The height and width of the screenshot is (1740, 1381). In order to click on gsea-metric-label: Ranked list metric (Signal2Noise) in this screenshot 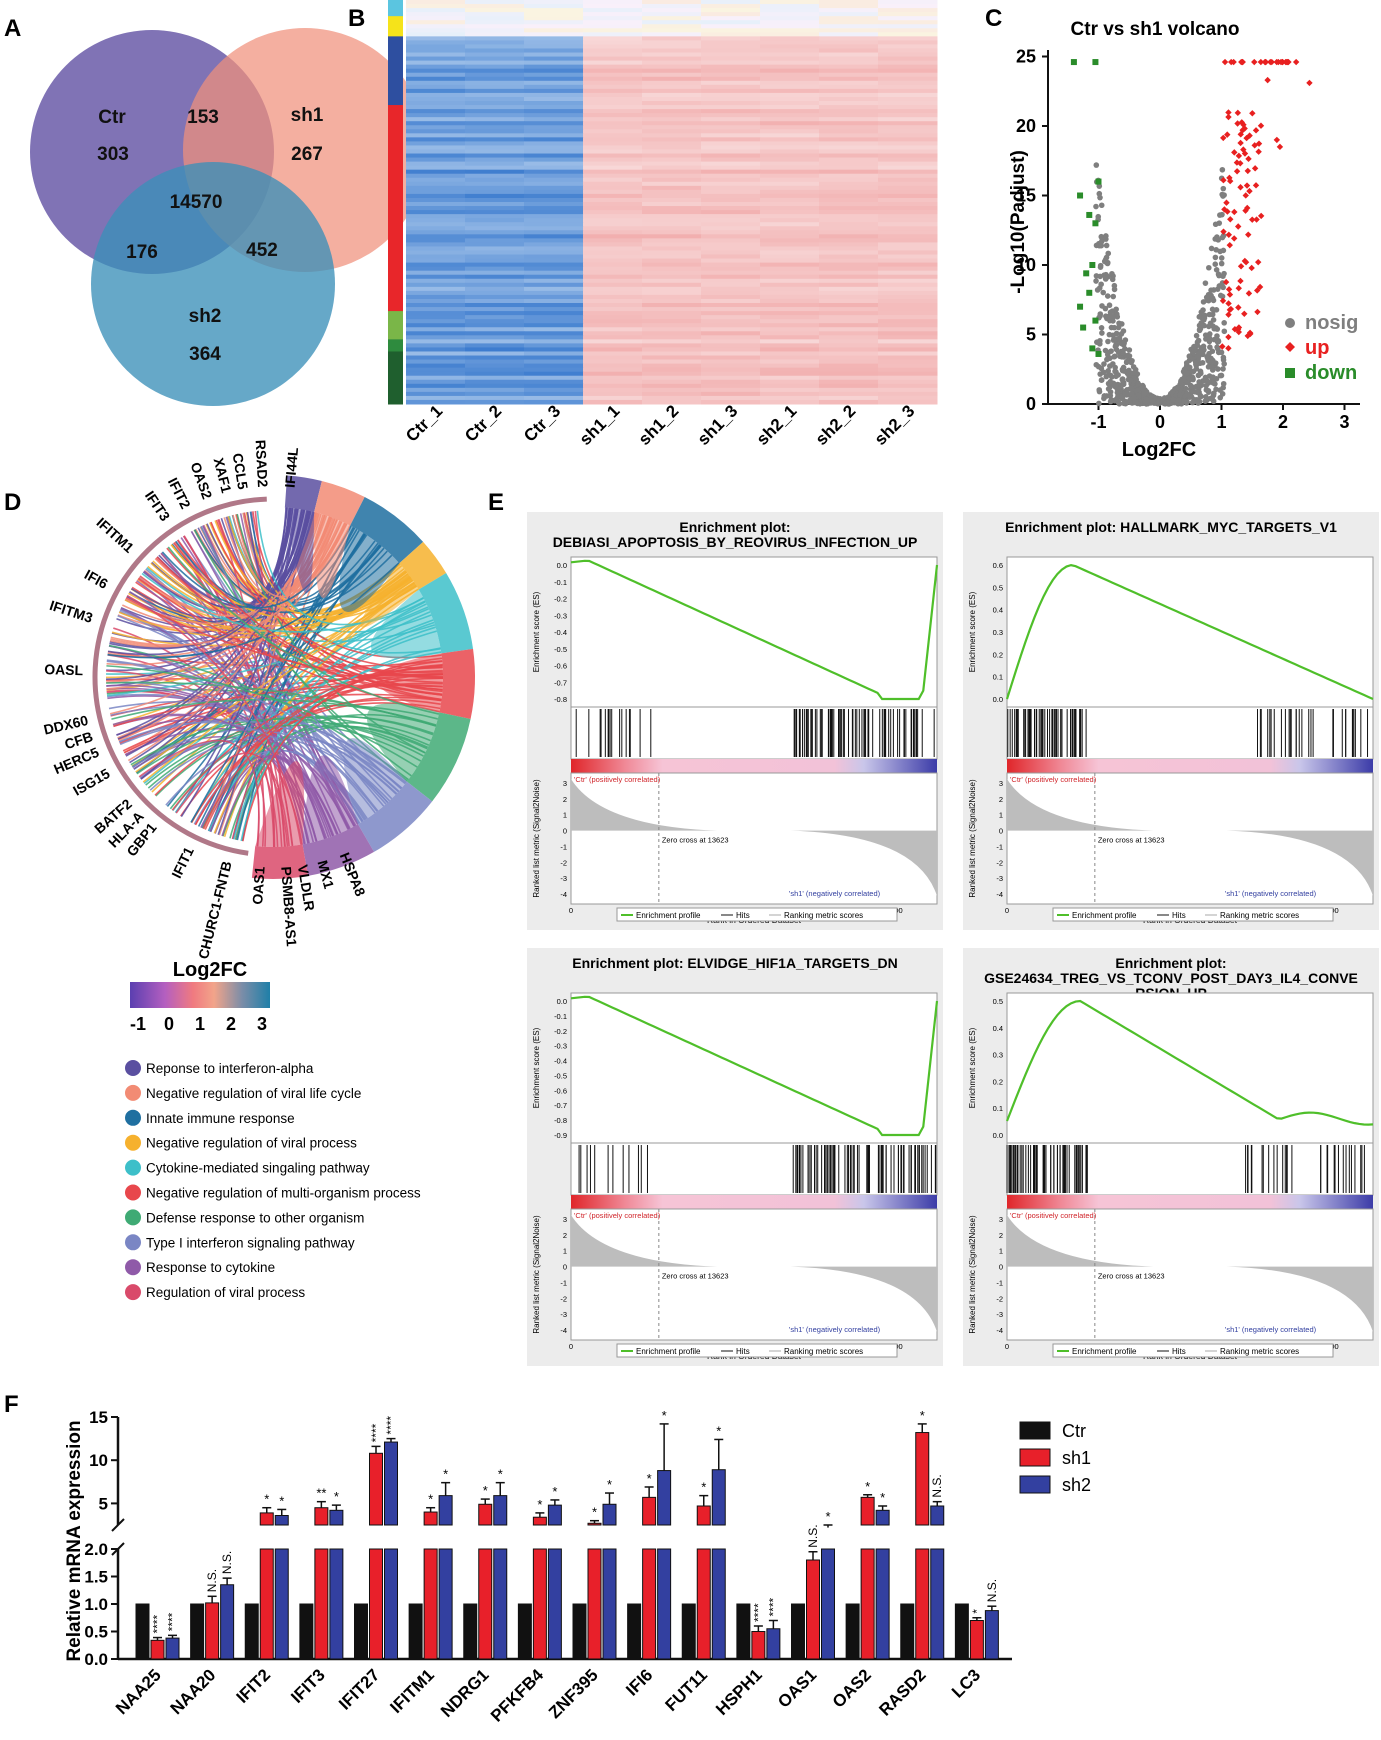, I will do `click(536, 1274)`.